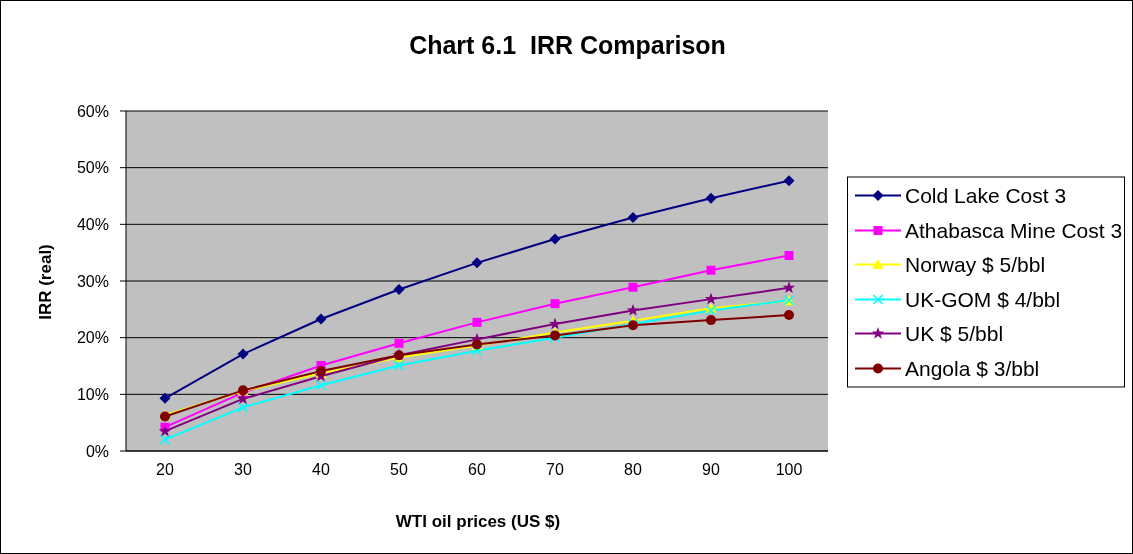 The height and width of the screenshot is (554, 1133). I want to click on legend-label: UK-GOM $ 4/bbl, so click(983, 299).